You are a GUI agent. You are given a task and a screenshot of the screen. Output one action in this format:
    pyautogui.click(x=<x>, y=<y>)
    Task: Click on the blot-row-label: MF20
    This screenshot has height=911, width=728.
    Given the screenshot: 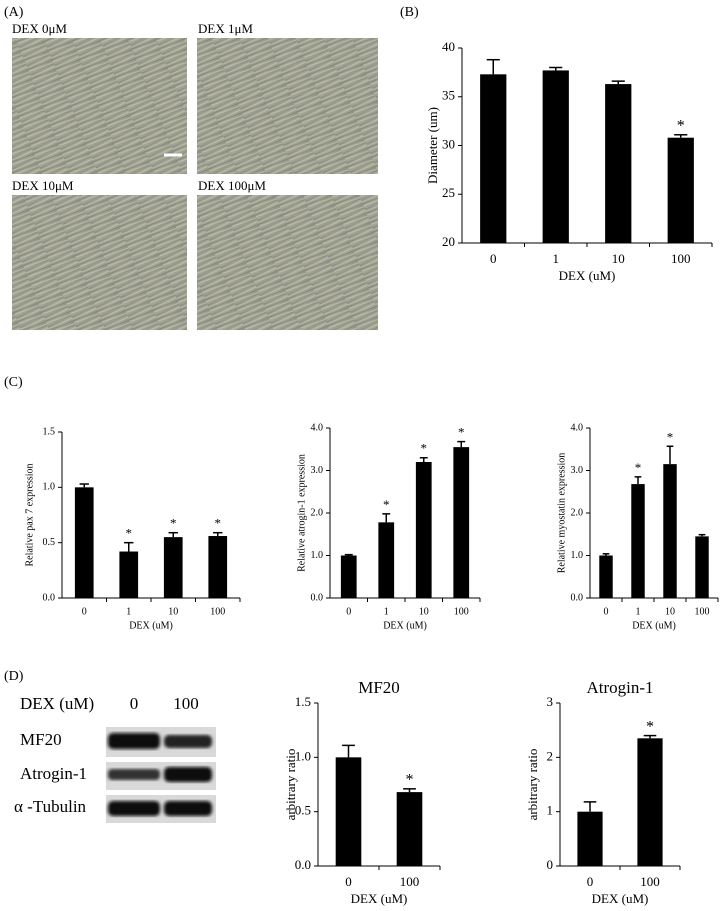 What is the action you would take?
    pyautogui.click(x=41, y=739)
    